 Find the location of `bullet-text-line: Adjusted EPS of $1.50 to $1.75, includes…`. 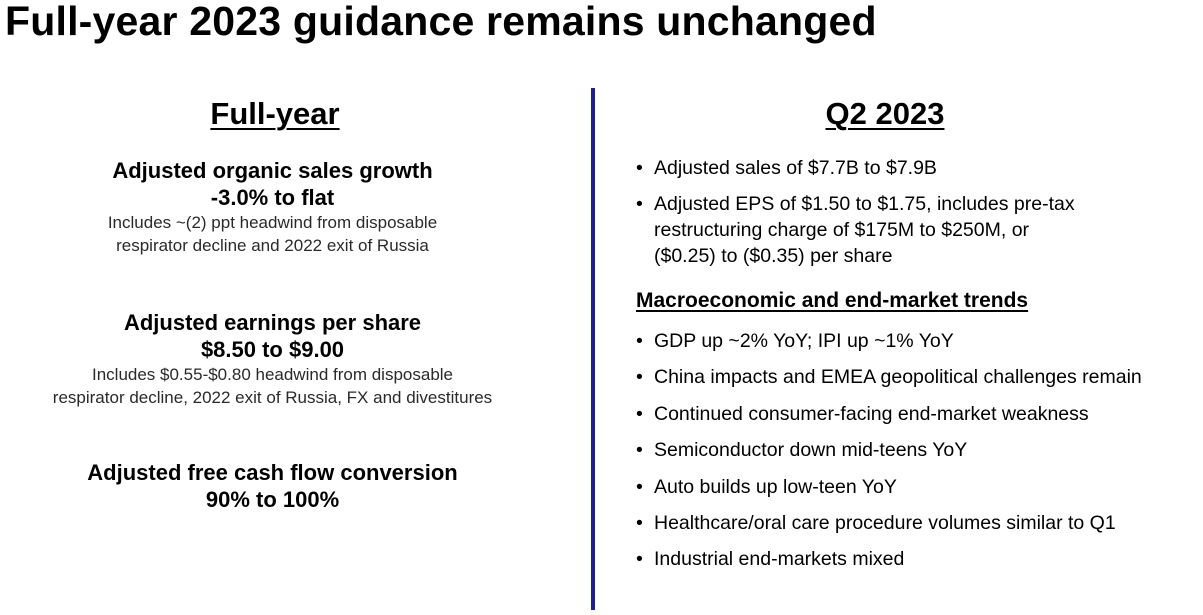

bullet-text-line: Adjusted EPS of $1.50 to $1.75, includes… is located at coordinates (864, 204).